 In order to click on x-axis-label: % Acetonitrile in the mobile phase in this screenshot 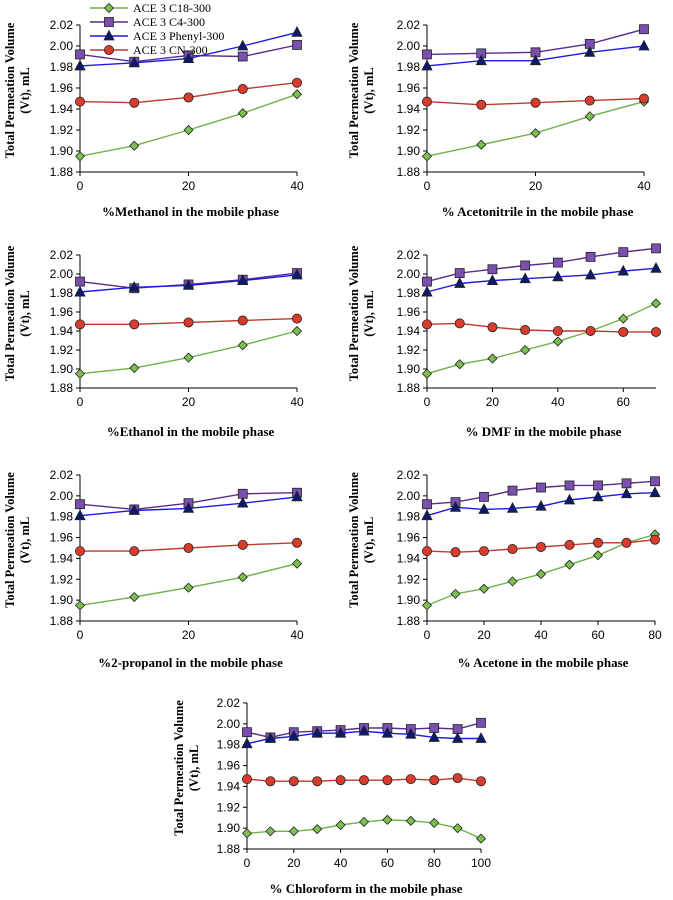, I will do `click(538, 211)`.